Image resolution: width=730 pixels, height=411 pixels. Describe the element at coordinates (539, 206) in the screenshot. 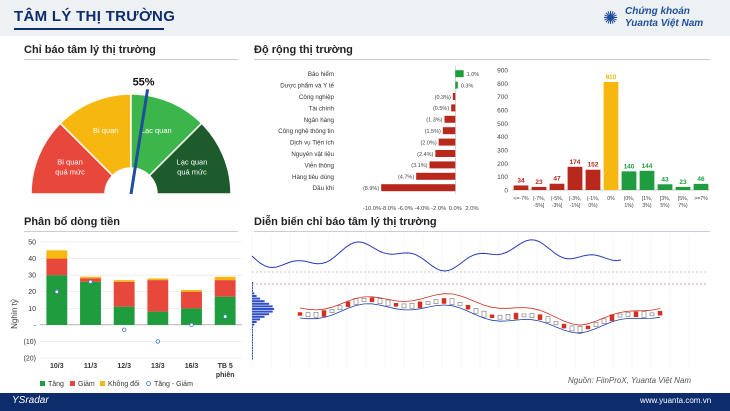

I see `breadth-x-tick: -5%]` at that location.